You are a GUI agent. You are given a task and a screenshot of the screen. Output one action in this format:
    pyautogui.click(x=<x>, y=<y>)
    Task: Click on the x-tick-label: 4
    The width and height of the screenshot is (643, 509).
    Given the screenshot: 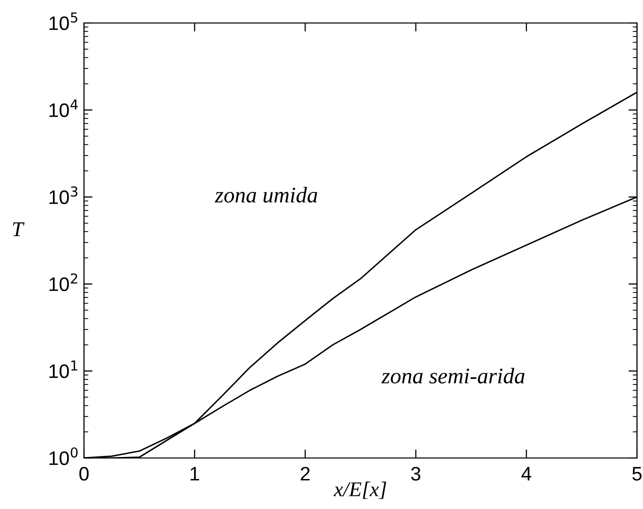 What is the action you would take?
    pyautogui.click(x=526, y=473)
    